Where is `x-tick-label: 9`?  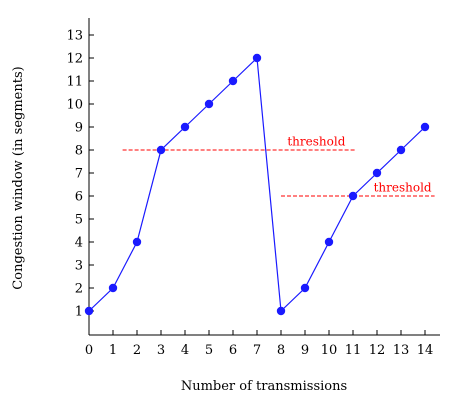 x-tick-label: 9 is located at coordinates (305, 350).